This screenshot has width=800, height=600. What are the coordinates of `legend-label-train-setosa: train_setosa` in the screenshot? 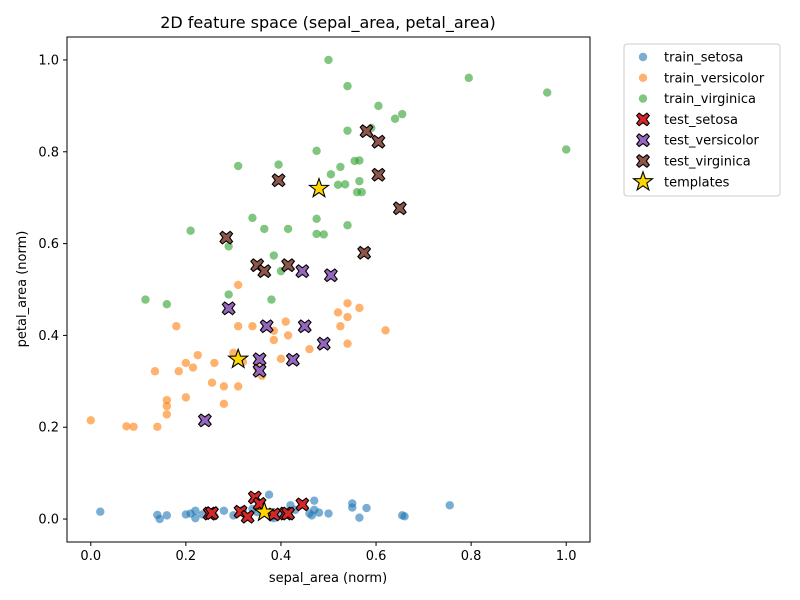 It's located at (703, 58).